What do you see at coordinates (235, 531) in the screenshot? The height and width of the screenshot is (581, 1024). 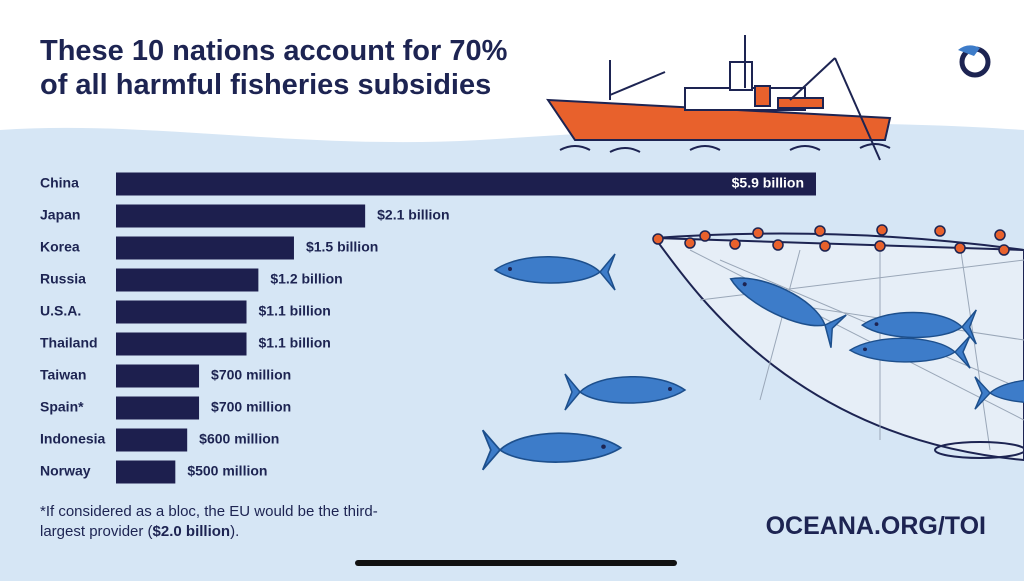 I see `footnote-text: ).` at bounding box center [235, 531].